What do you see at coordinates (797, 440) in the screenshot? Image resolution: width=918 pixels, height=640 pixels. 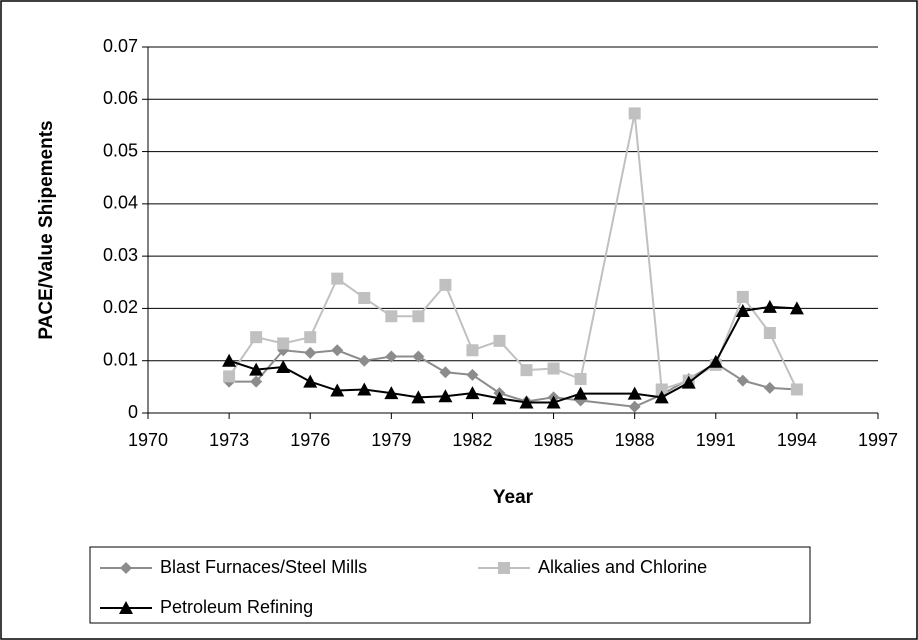 I see `x-tick-label: 1994` at bounding box center [797, 440].